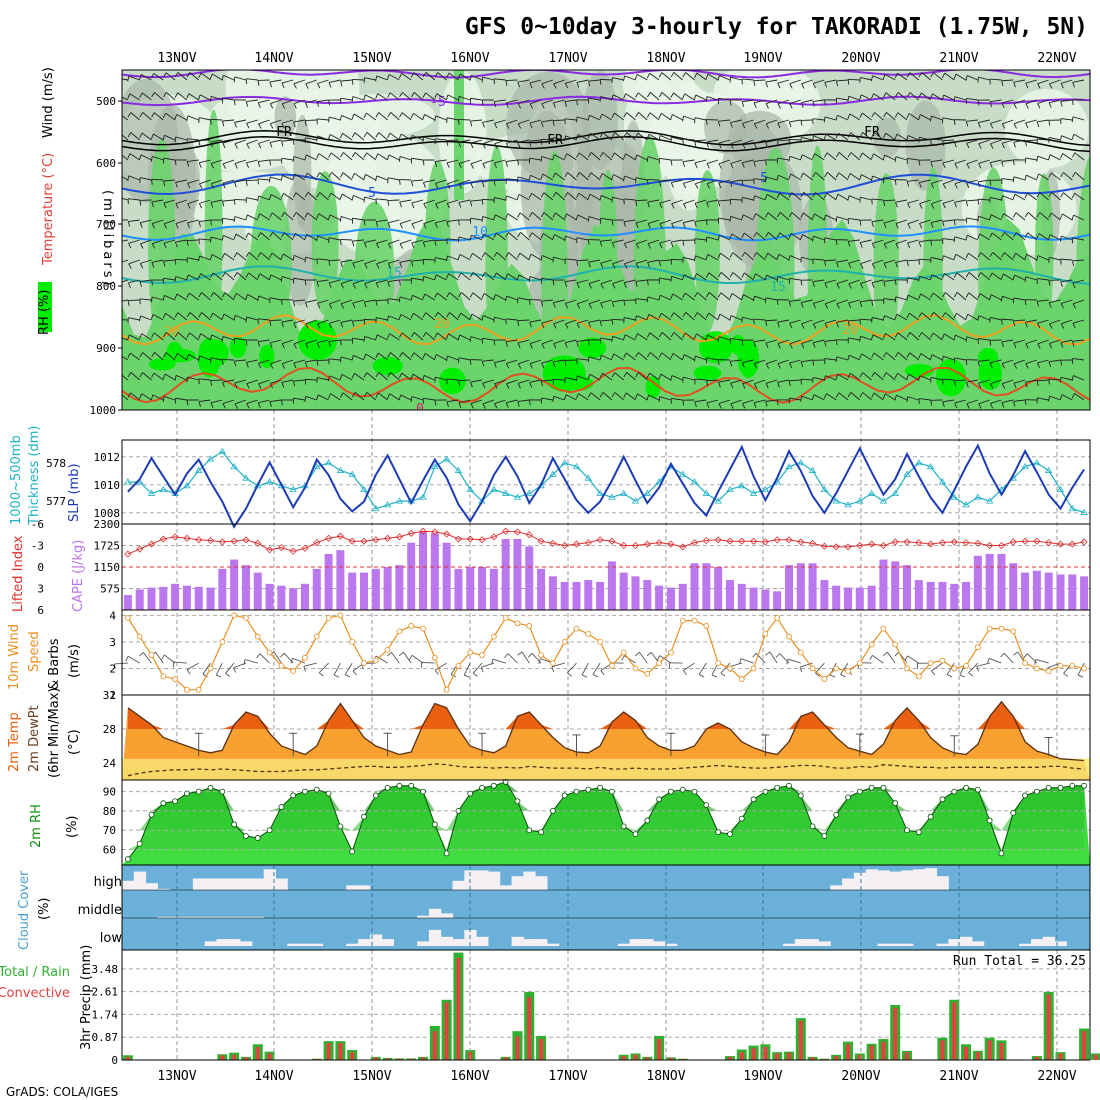  I want to click on dewpoint-line, so click(606, 770).